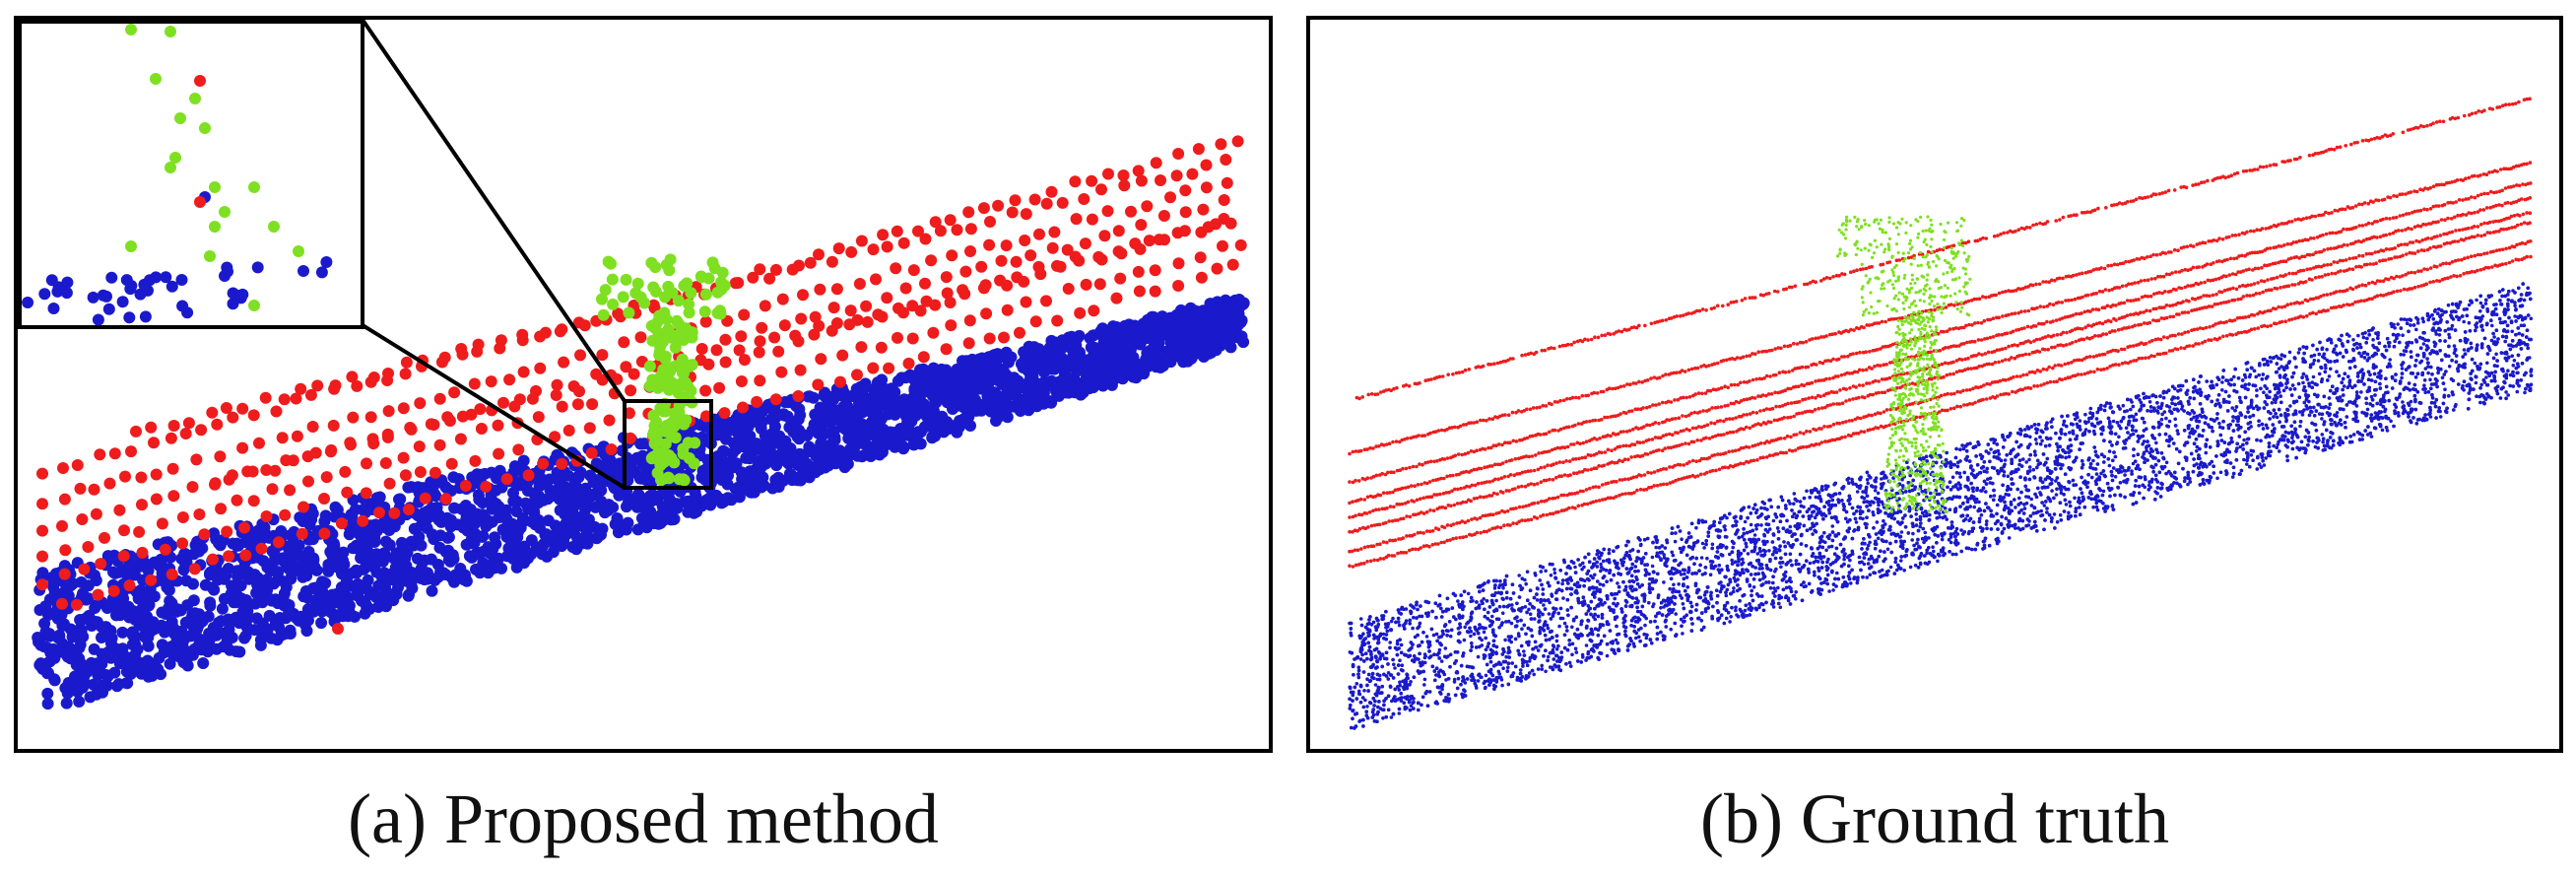 This screenshot has height=878, width=2576. I want to click on zoom-inset, so click(191, 174).